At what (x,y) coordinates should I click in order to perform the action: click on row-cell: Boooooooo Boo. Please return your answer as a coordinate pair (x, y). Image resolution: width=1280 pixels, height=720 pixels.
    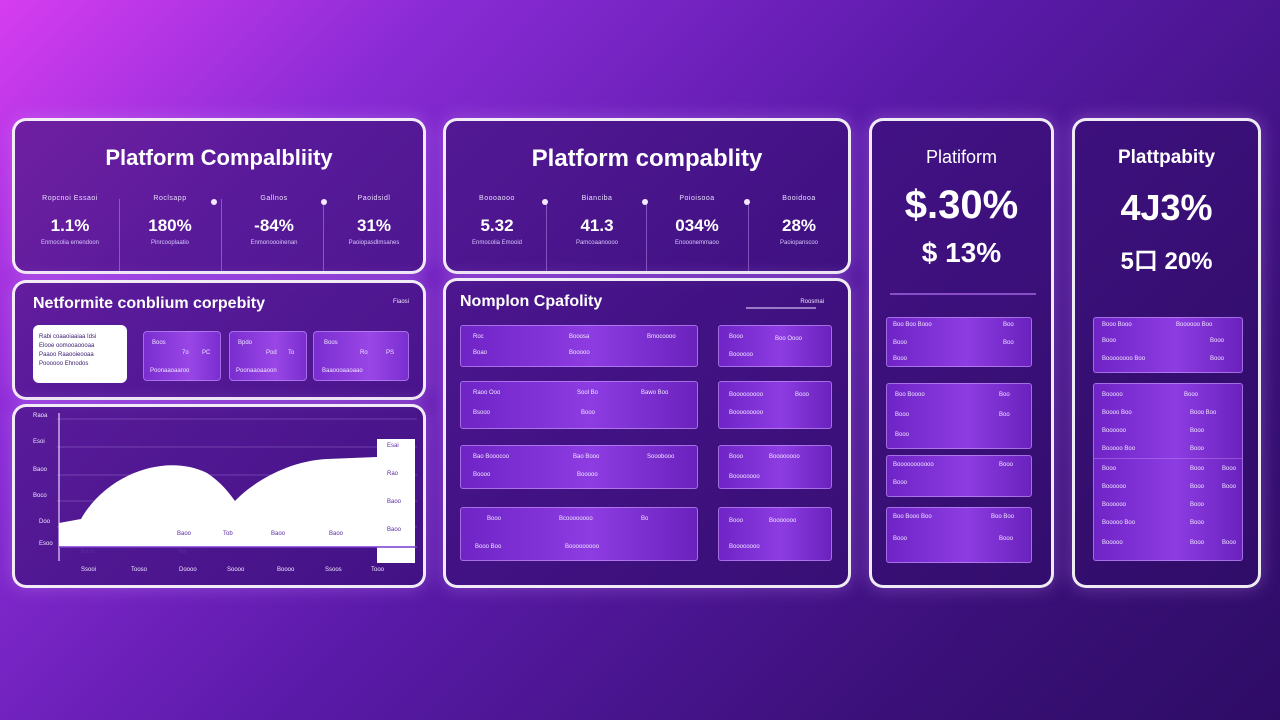
    Looking at the image, I should click on (1124, 359).